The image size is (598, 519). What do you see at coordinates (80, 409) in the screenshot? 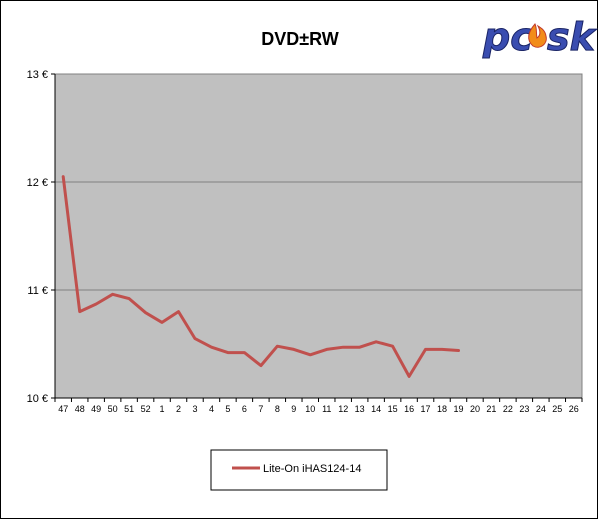
I see `x-tick-label: 48` at bounding box center [80, 409].